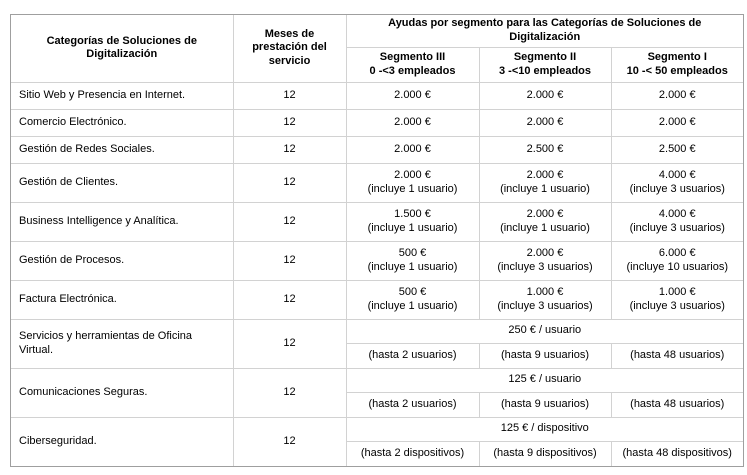  What do you see at coordinates (677, 453) in the screenshot?
I see `limit-cell: (hasta 48 dispositivos)` at bounding box center [677, 453].